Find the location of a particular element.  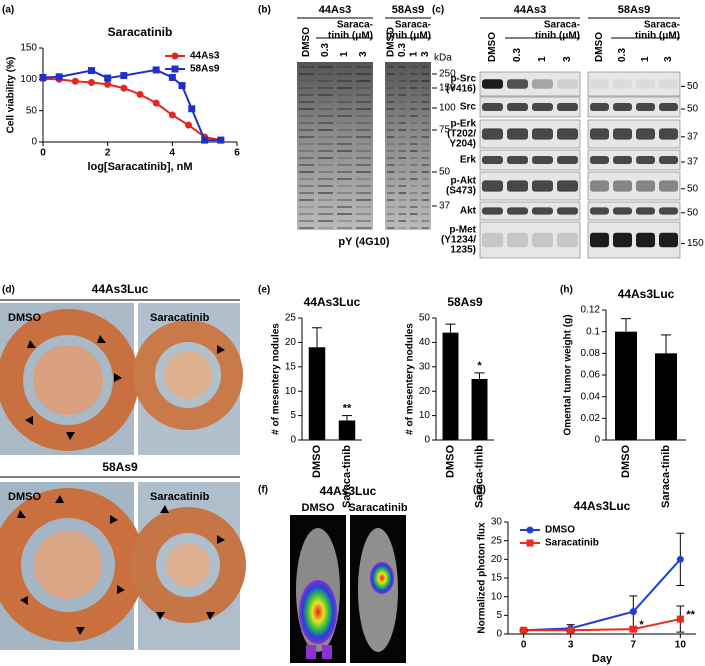

chart-title: 58As9 is located at coordinates (465, 302).